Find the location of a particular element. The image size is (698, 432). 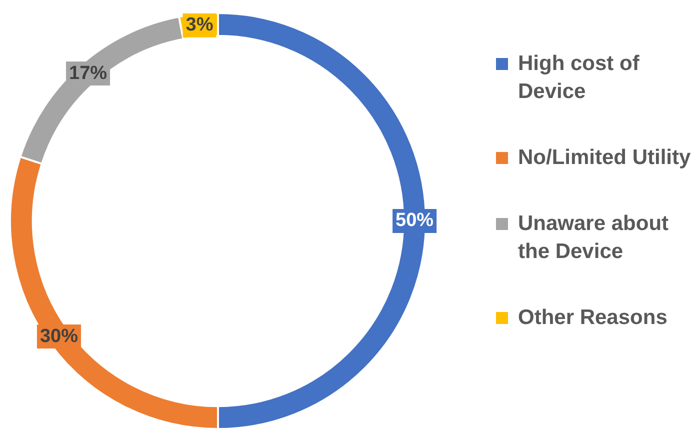

legend-label: No/Limited Utility is located at coordinates (604, 158).